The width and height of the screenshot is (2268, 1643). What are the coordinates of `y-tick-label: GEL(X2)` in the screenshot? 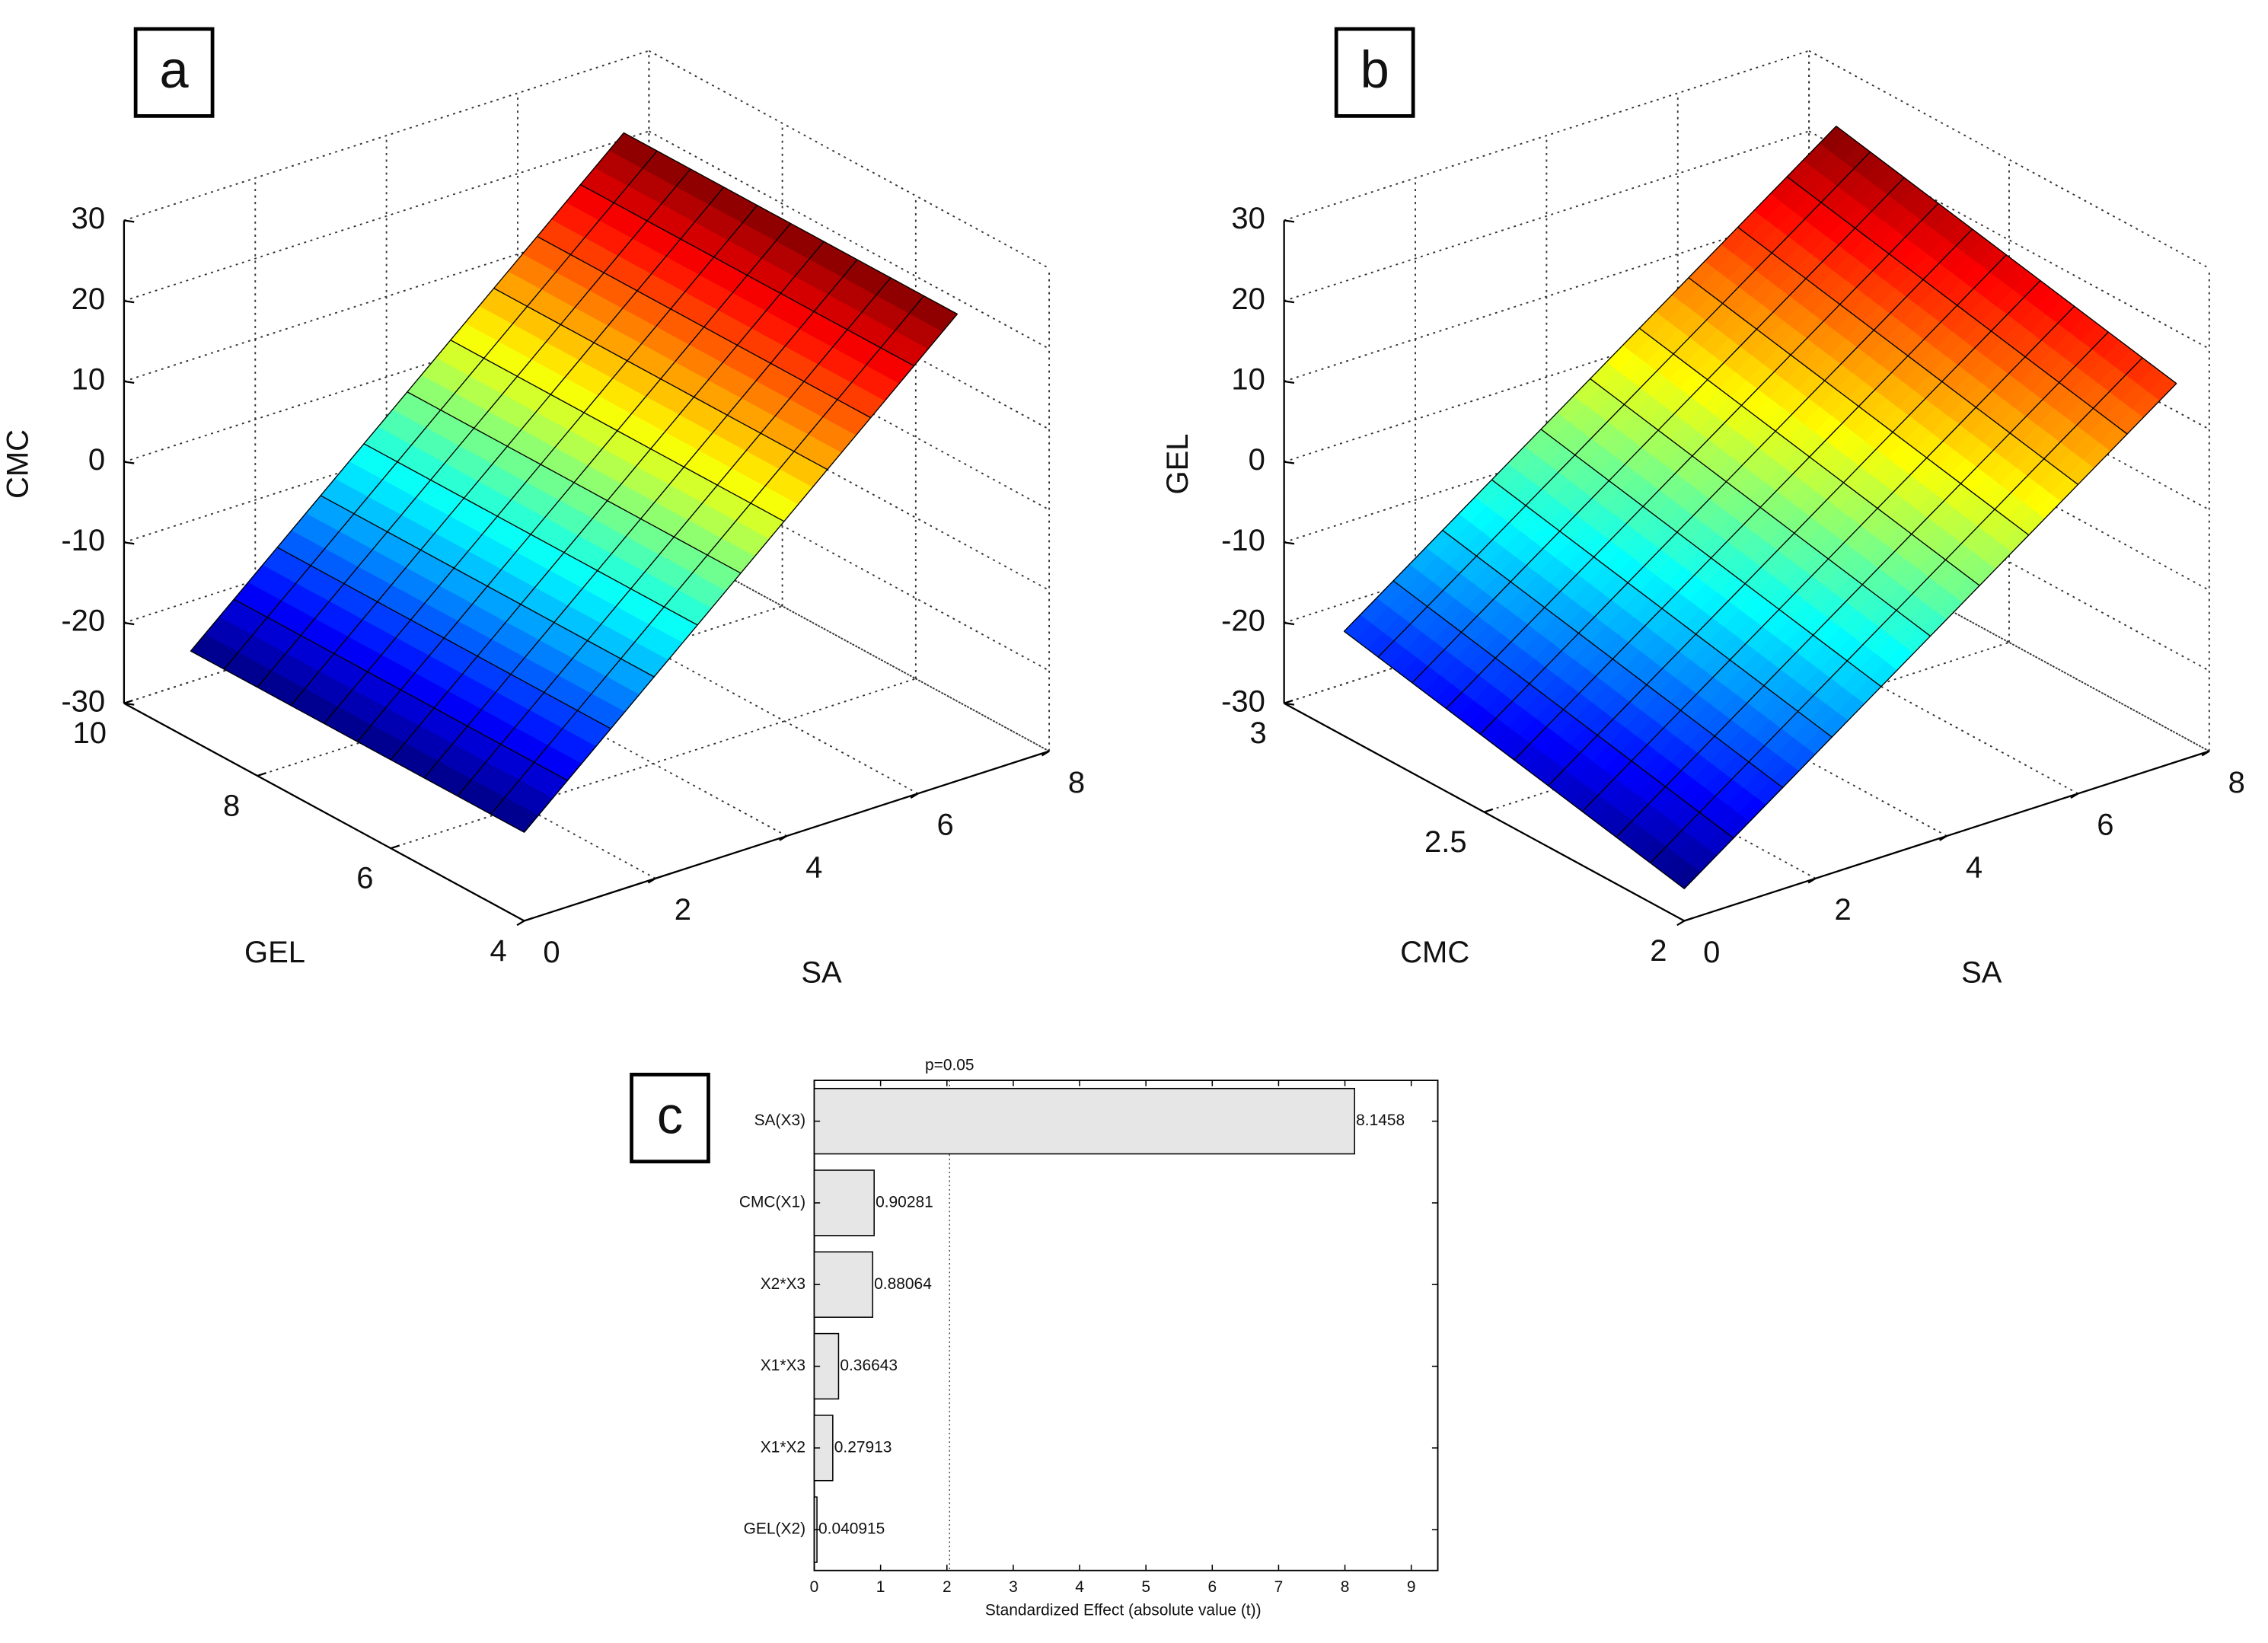 It's located at (774, 1529).